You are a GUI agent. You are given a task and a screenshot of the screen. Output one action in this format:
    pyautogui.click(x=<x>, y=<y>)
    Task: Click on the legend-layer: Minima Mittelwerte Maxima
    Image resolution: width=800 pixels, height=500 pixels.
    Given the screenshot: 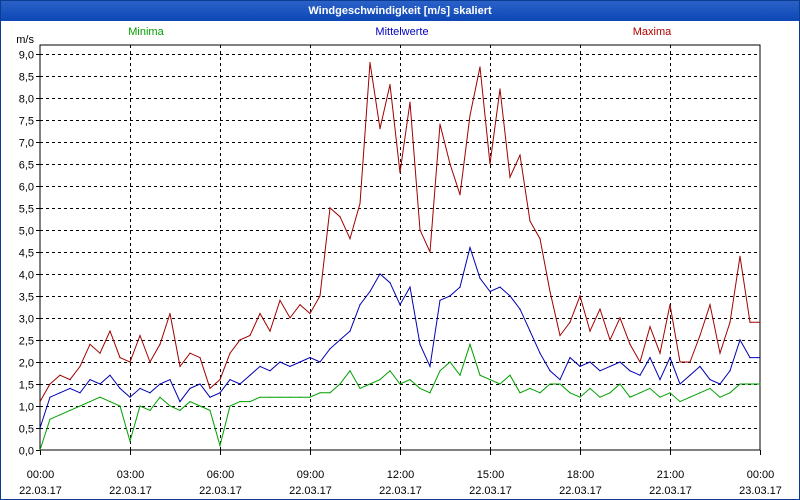 What is the action you would take?
    pyautogui.click(x=400, y=32)
    